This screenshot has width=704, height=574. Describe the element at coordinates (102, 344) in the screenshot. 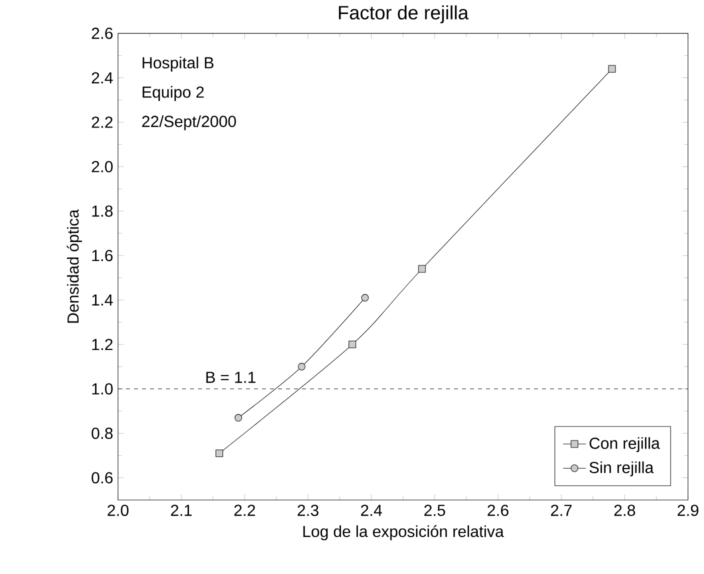

I see `y-tick-label: 1.2` at that location.